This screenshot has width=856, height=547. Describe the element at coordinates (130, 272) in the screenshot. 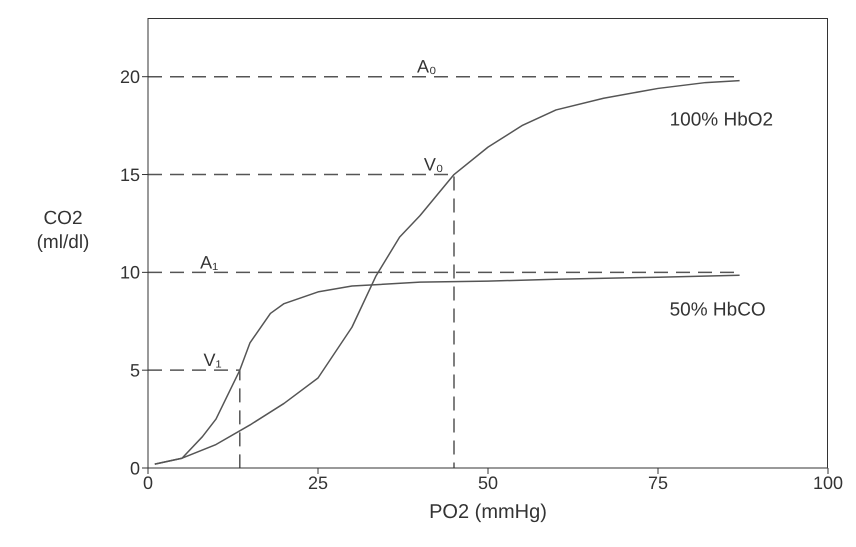

I see `y-tick-label: 10` at that location.